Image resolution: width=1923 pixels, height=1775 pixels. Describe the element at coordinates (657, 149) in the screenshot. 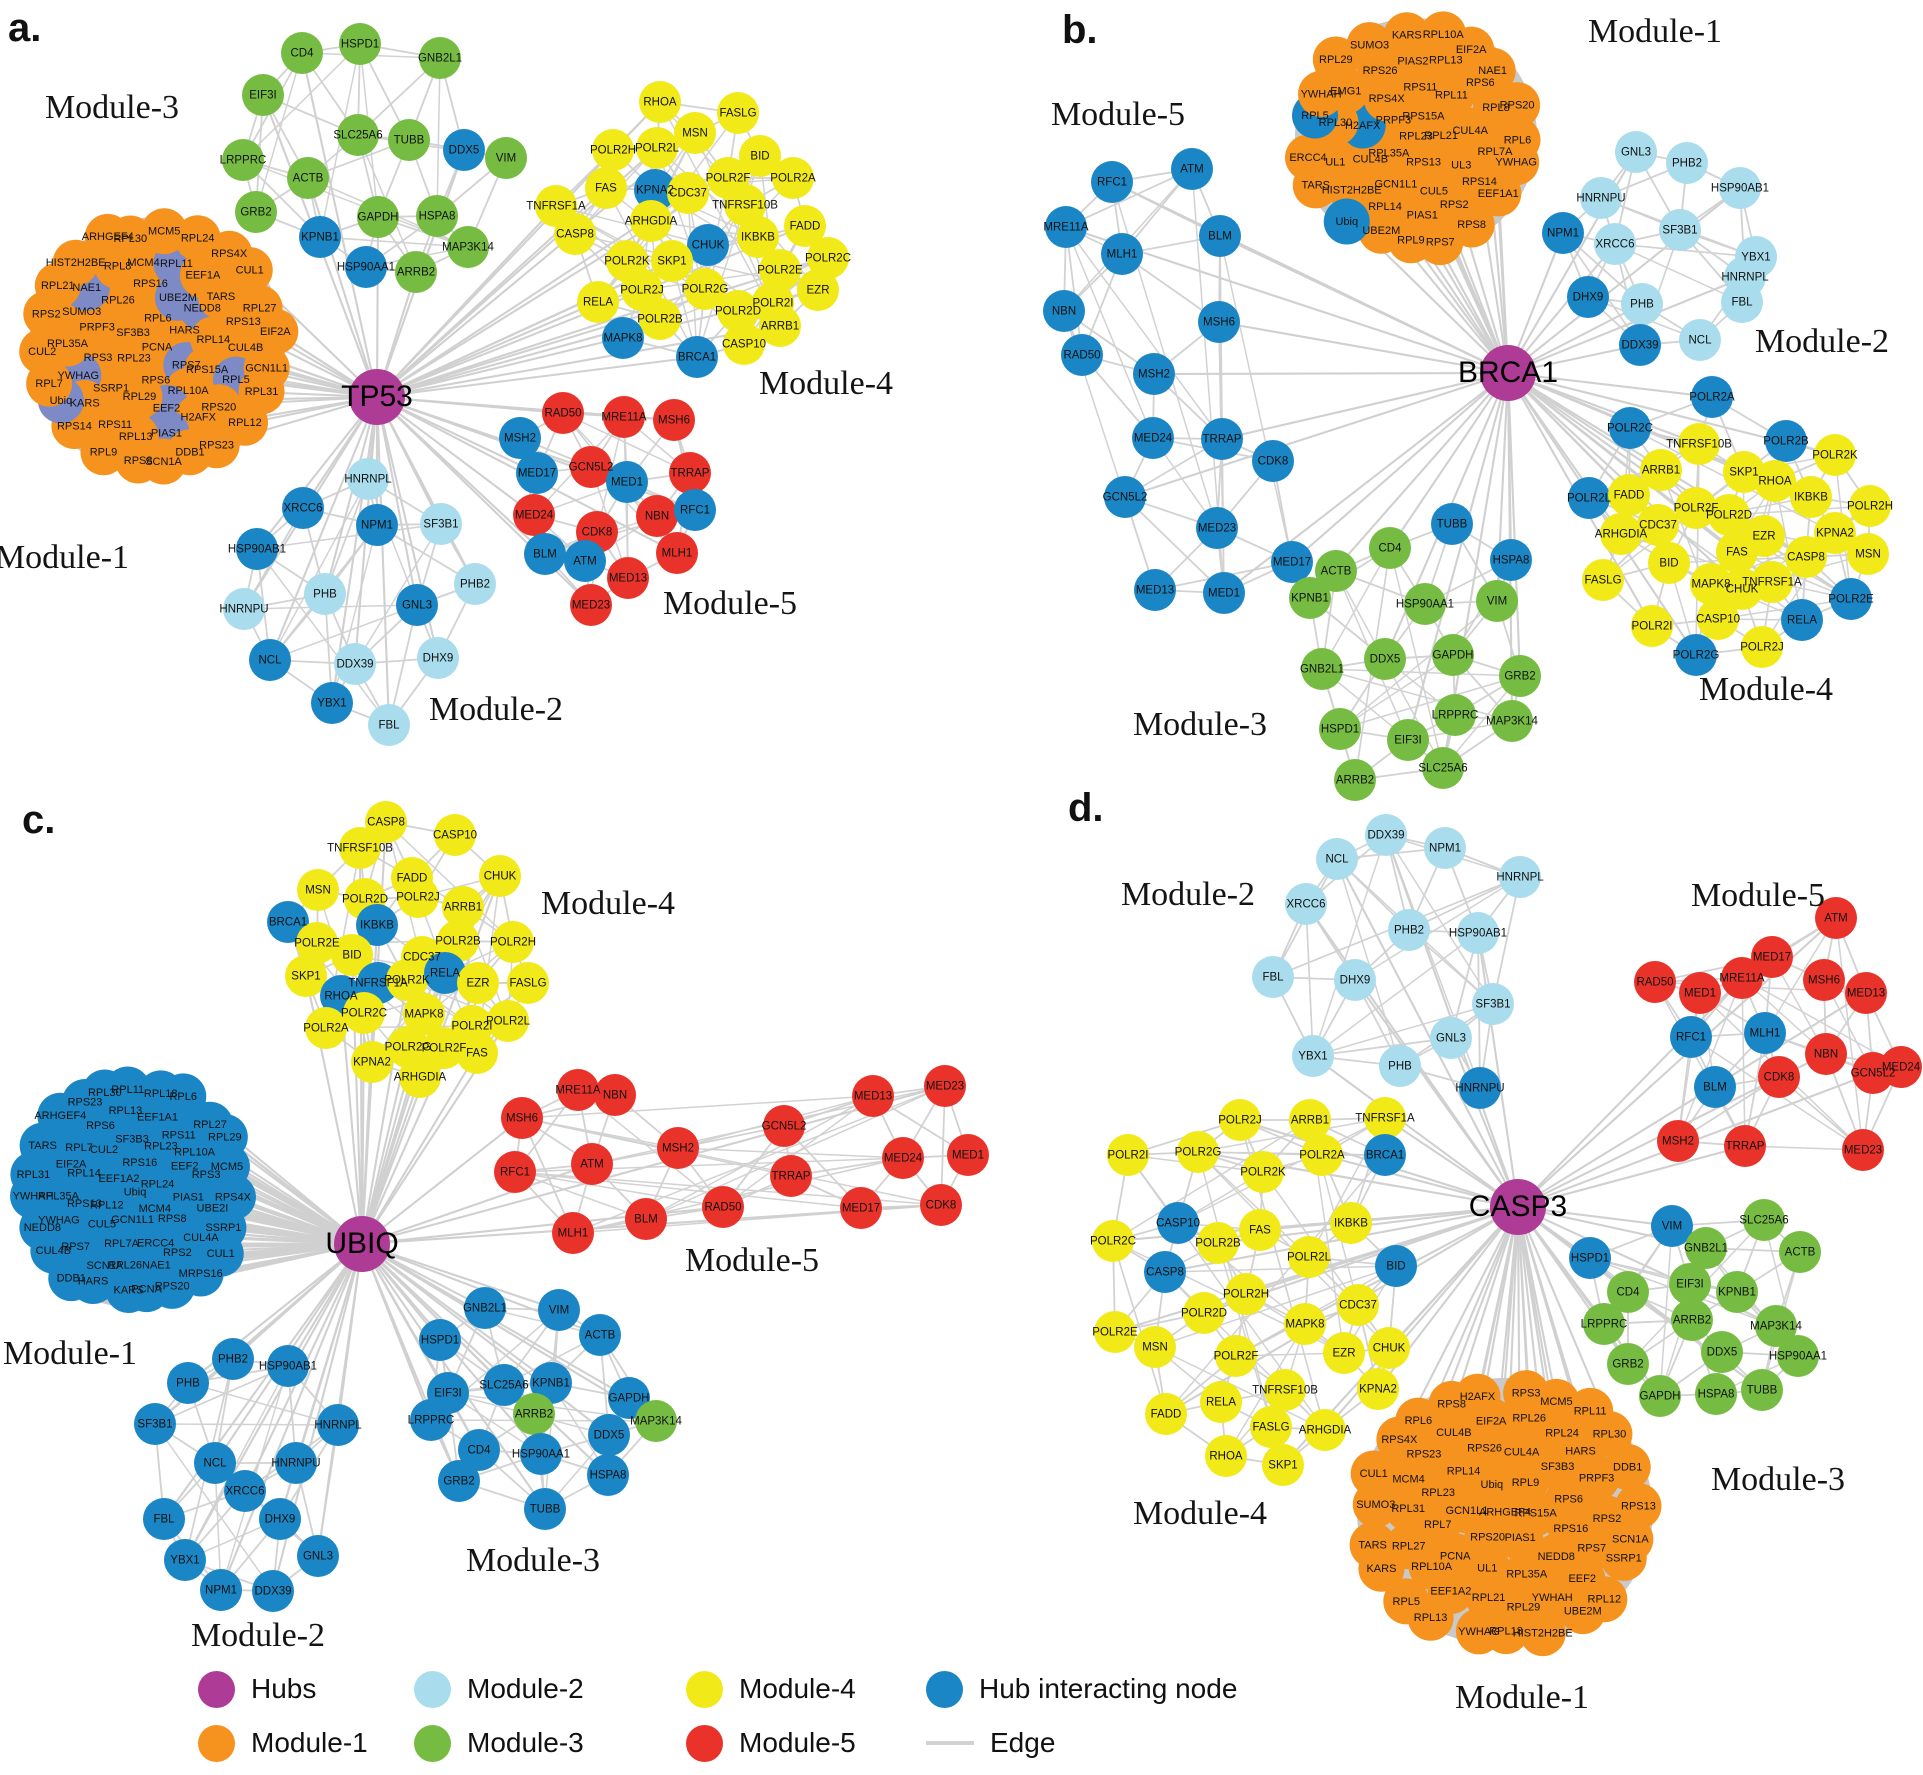

I see `node-label-POLR2L: POLR2L` at that location.